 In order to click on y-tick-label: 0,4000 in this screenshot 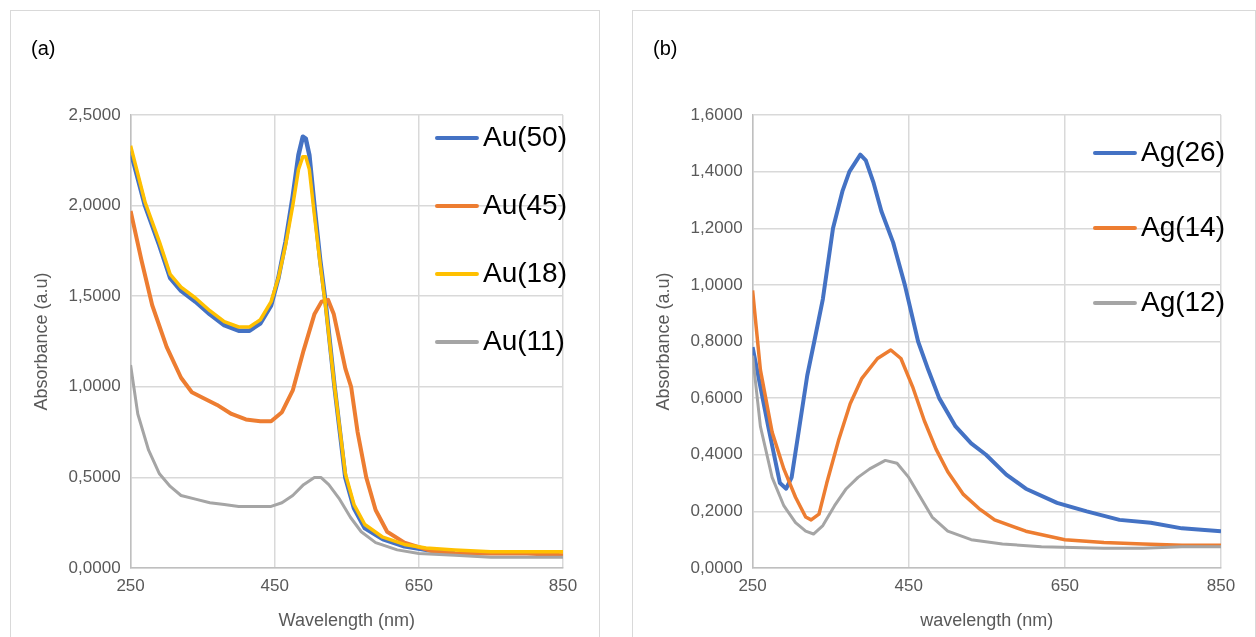, I will do `click(716, 454)`.